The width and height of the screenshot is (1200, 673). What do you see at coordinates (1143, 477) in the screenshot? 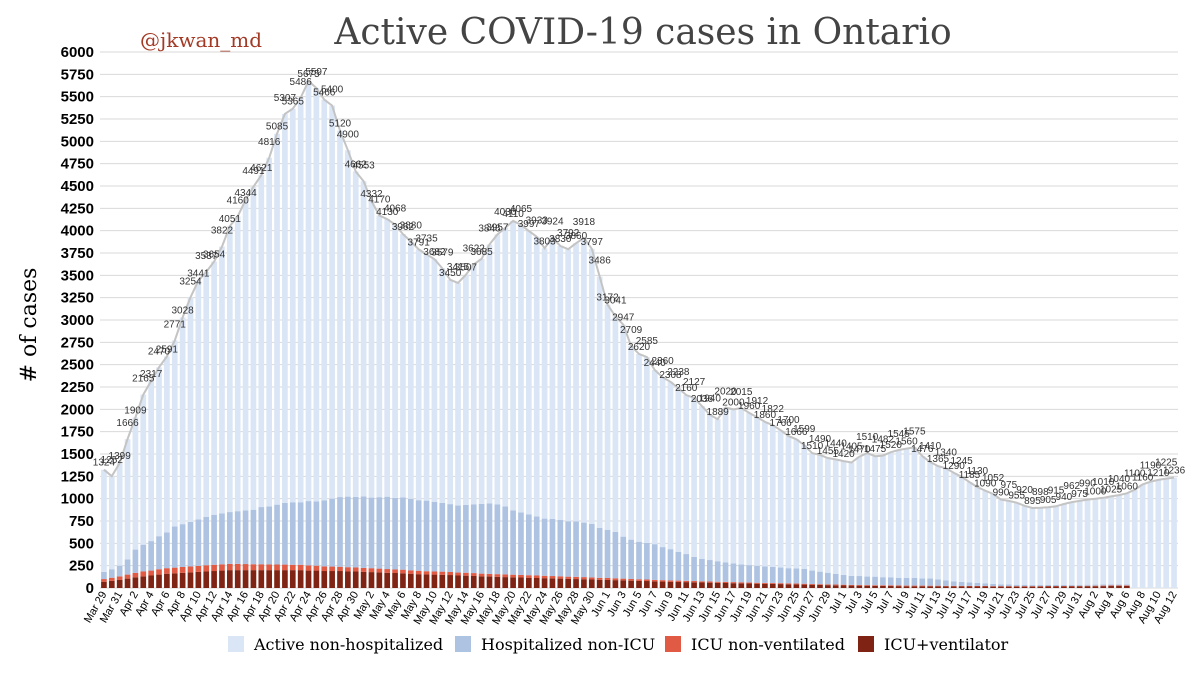
I see `data-label: 1160` at bounding box center [1143, 477].